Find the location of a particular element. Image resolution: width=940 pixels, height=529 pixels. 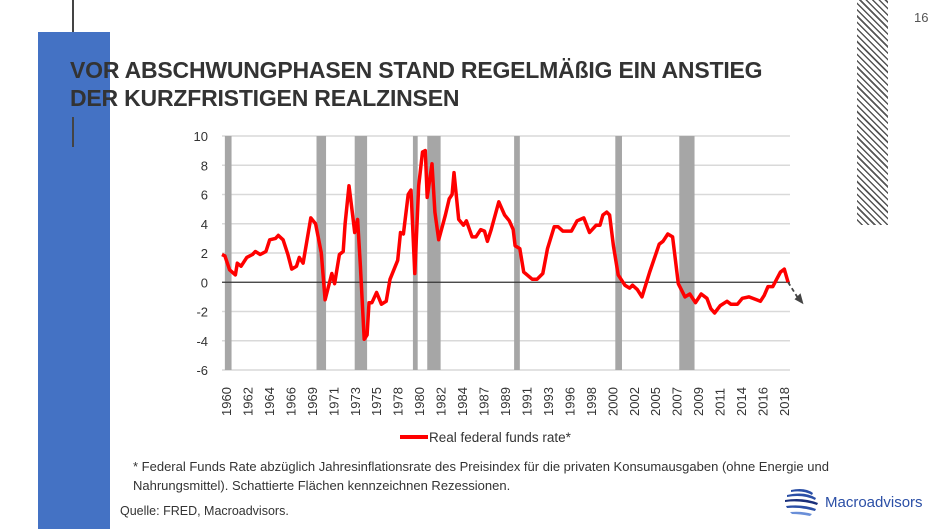

x-tick-label: 2009 is located at coordinates (698, 401).